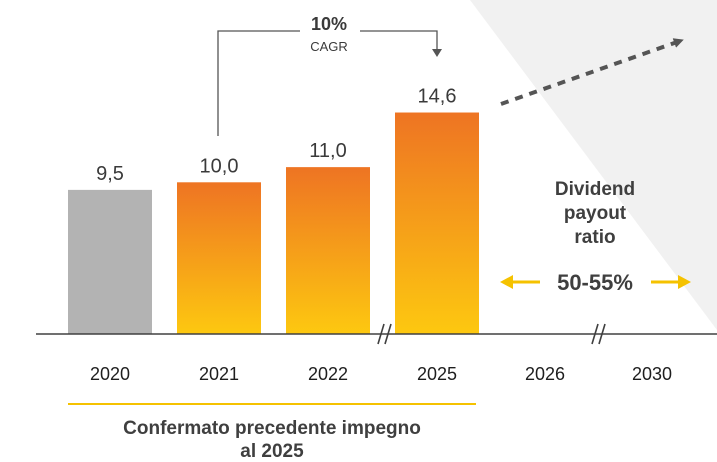 The height and width of the screenshot is (462, 717). I want to click on cagr-value: 10%, so click(329, 24).